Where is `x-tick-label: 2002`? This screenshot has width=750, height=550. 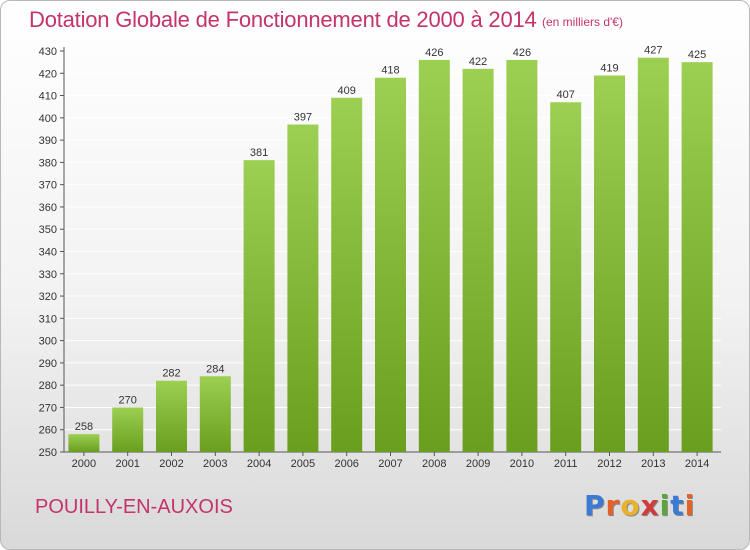 x-tick-label: 2002 is located at coordinates (171, 464).